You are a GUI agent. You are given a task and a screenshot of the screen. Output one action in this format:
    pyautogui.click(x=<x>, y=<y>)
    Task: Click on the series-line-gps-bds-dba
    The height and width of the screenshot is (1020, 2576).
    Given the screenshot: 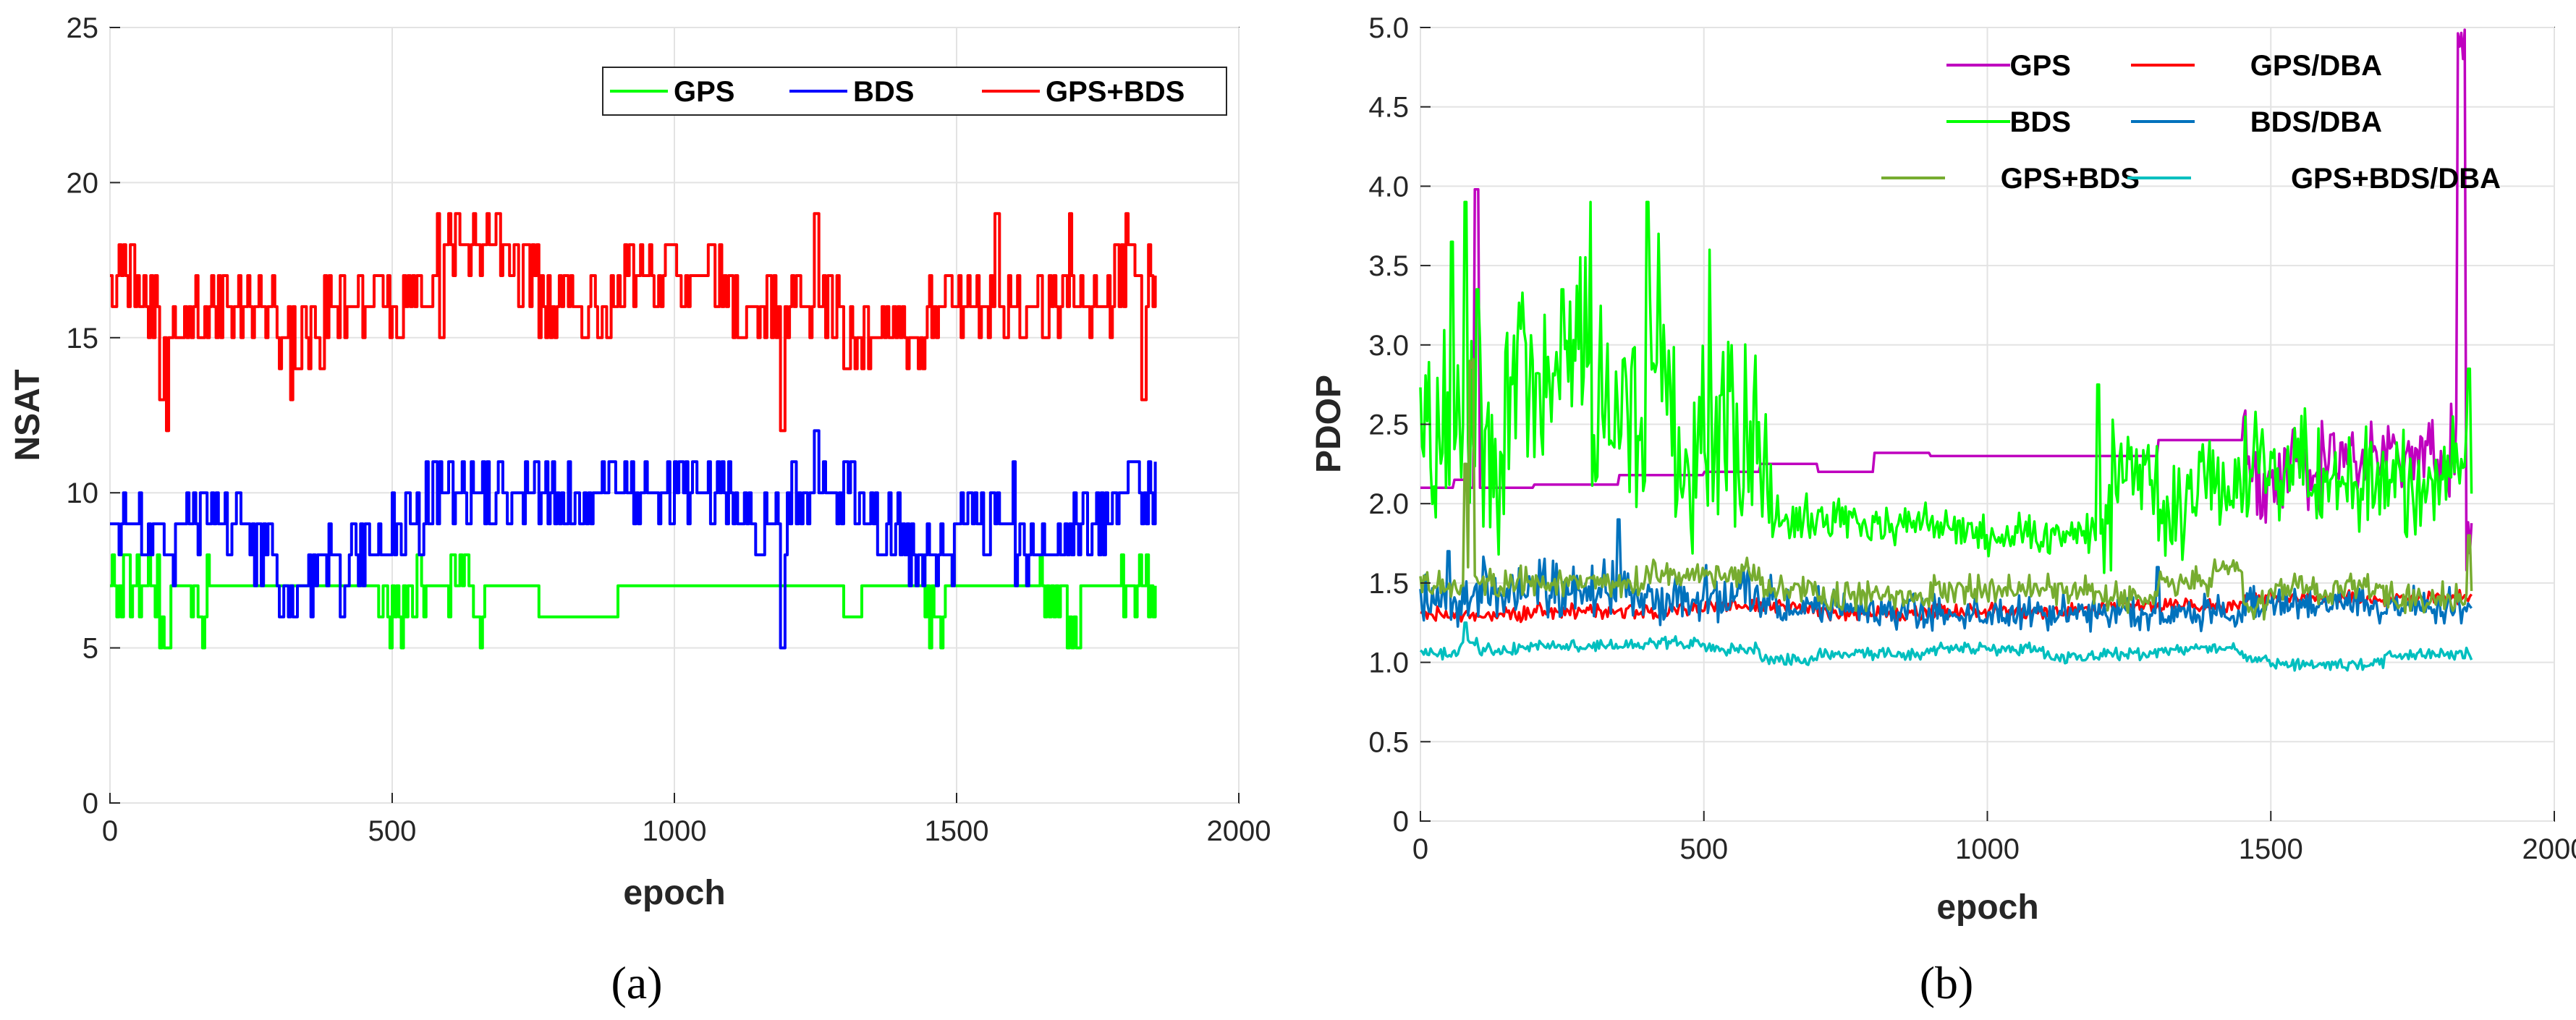 What is the action you would take?
    pyautogui.click(x=1946, y=646)
    